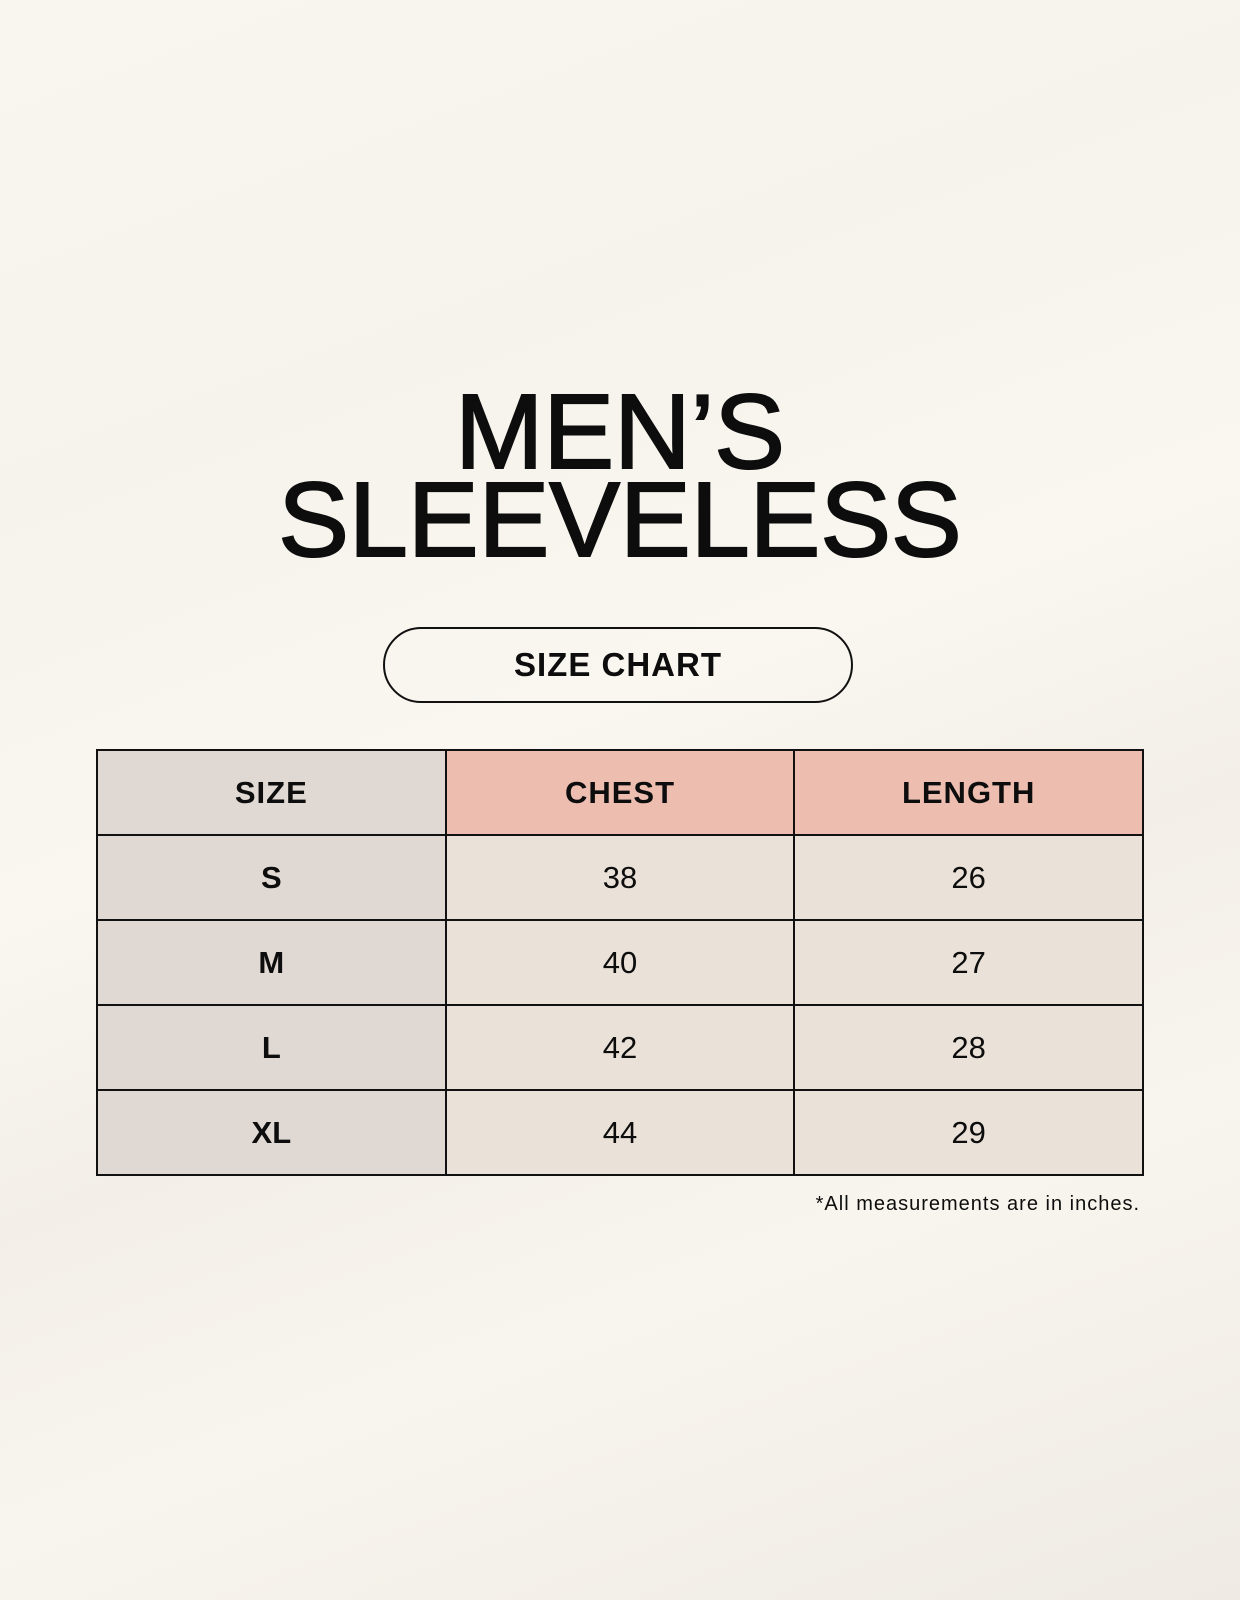 This screenshot has height=1600, width=1240. Describe the element at coordinates (271, 1047) in the screenshot. I see `size-cell: L` at that location.